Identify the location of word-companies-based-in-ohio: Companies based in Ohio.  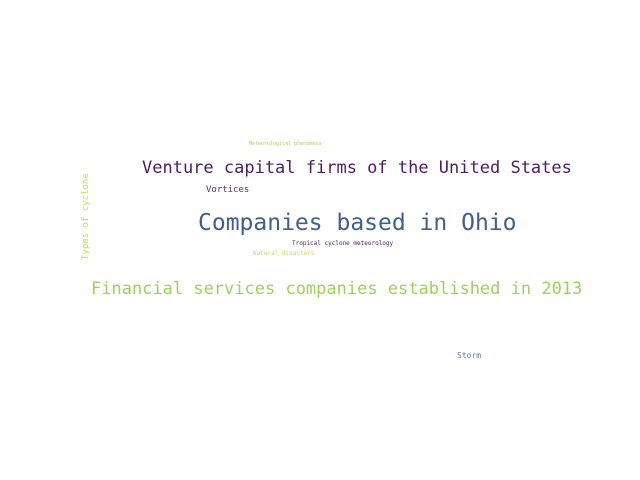
(357, 223).